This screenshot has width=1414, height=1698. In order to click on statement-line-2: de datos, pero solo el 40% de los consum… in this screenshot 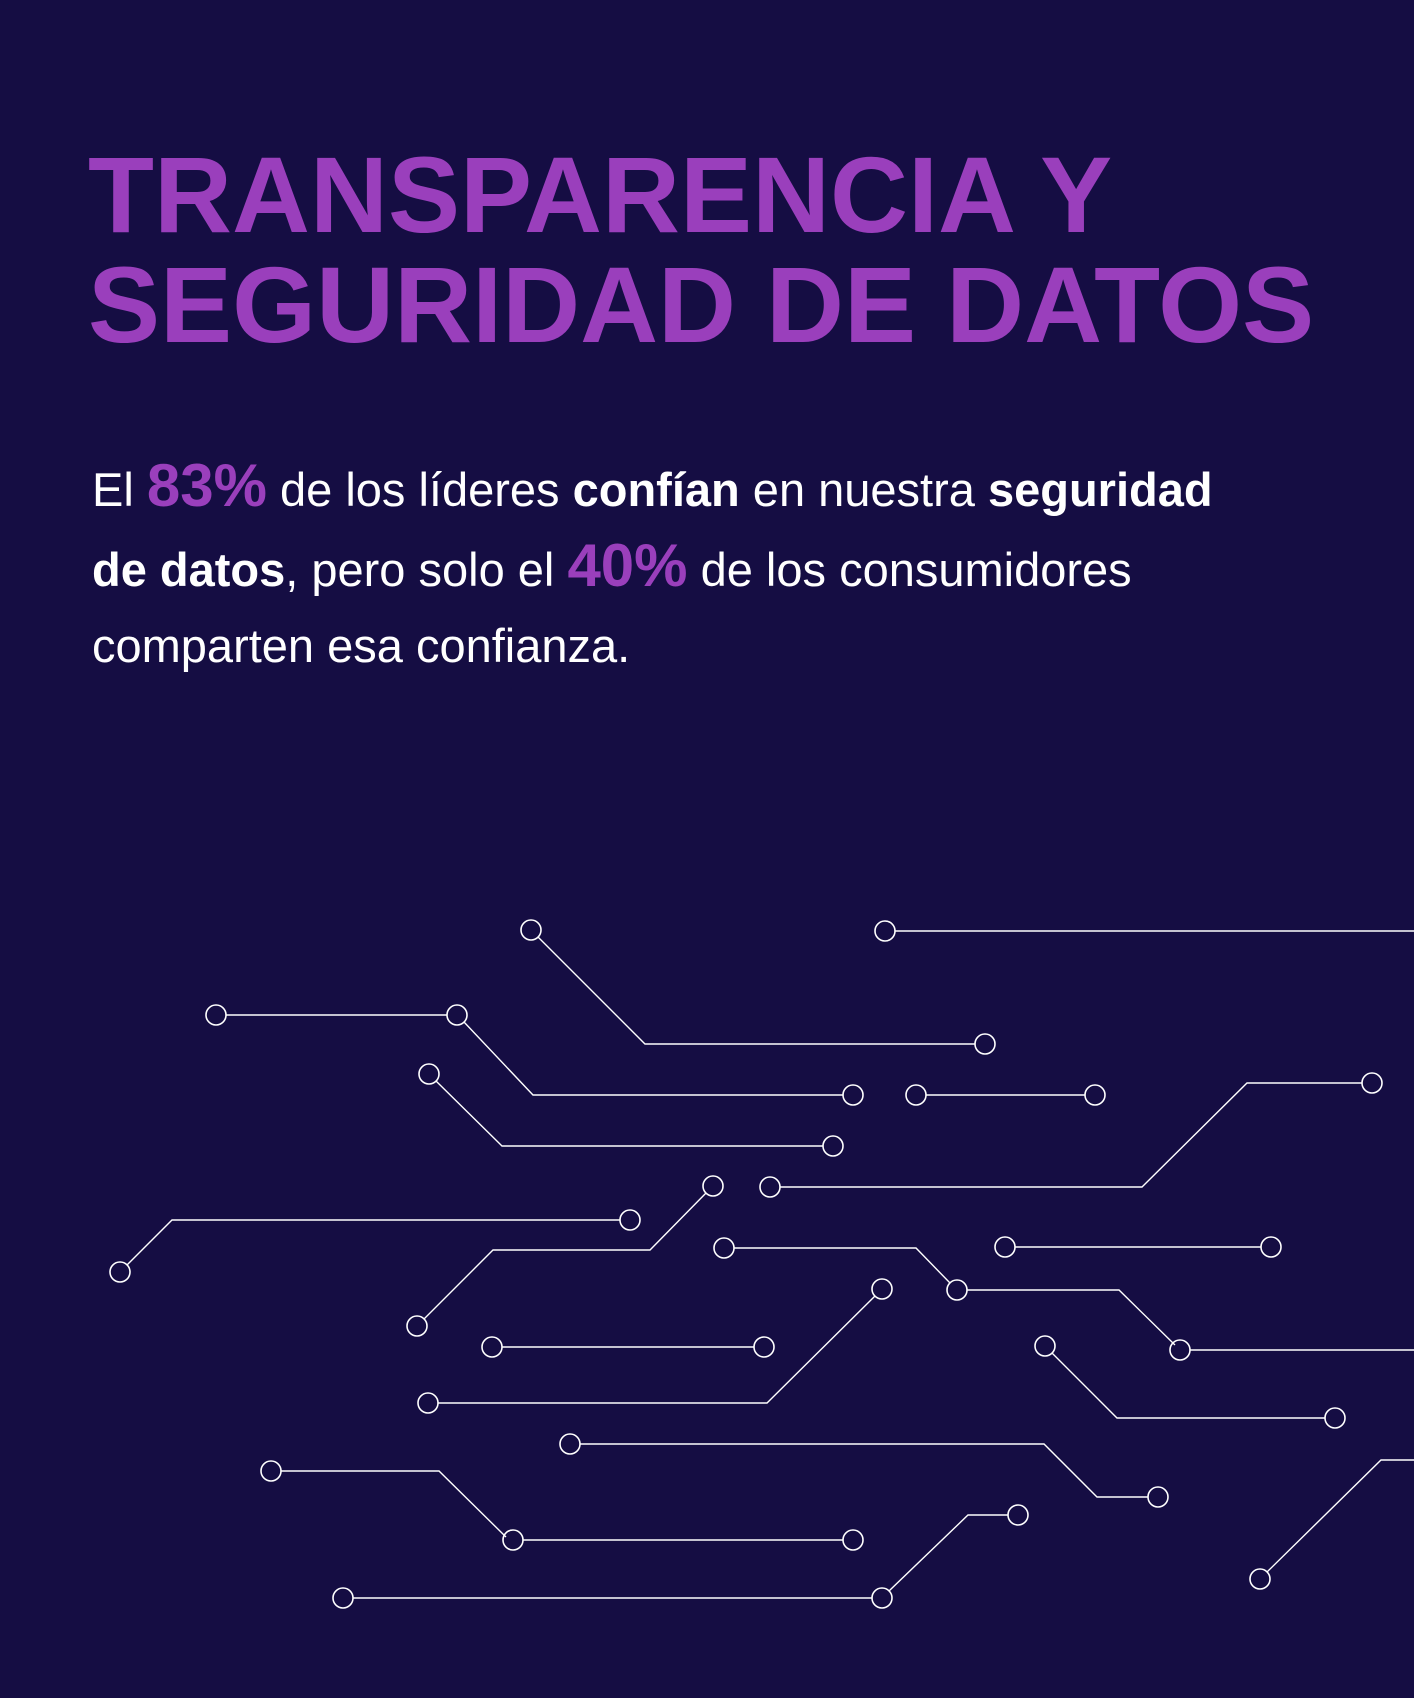, I will do `click(742, 568)`.